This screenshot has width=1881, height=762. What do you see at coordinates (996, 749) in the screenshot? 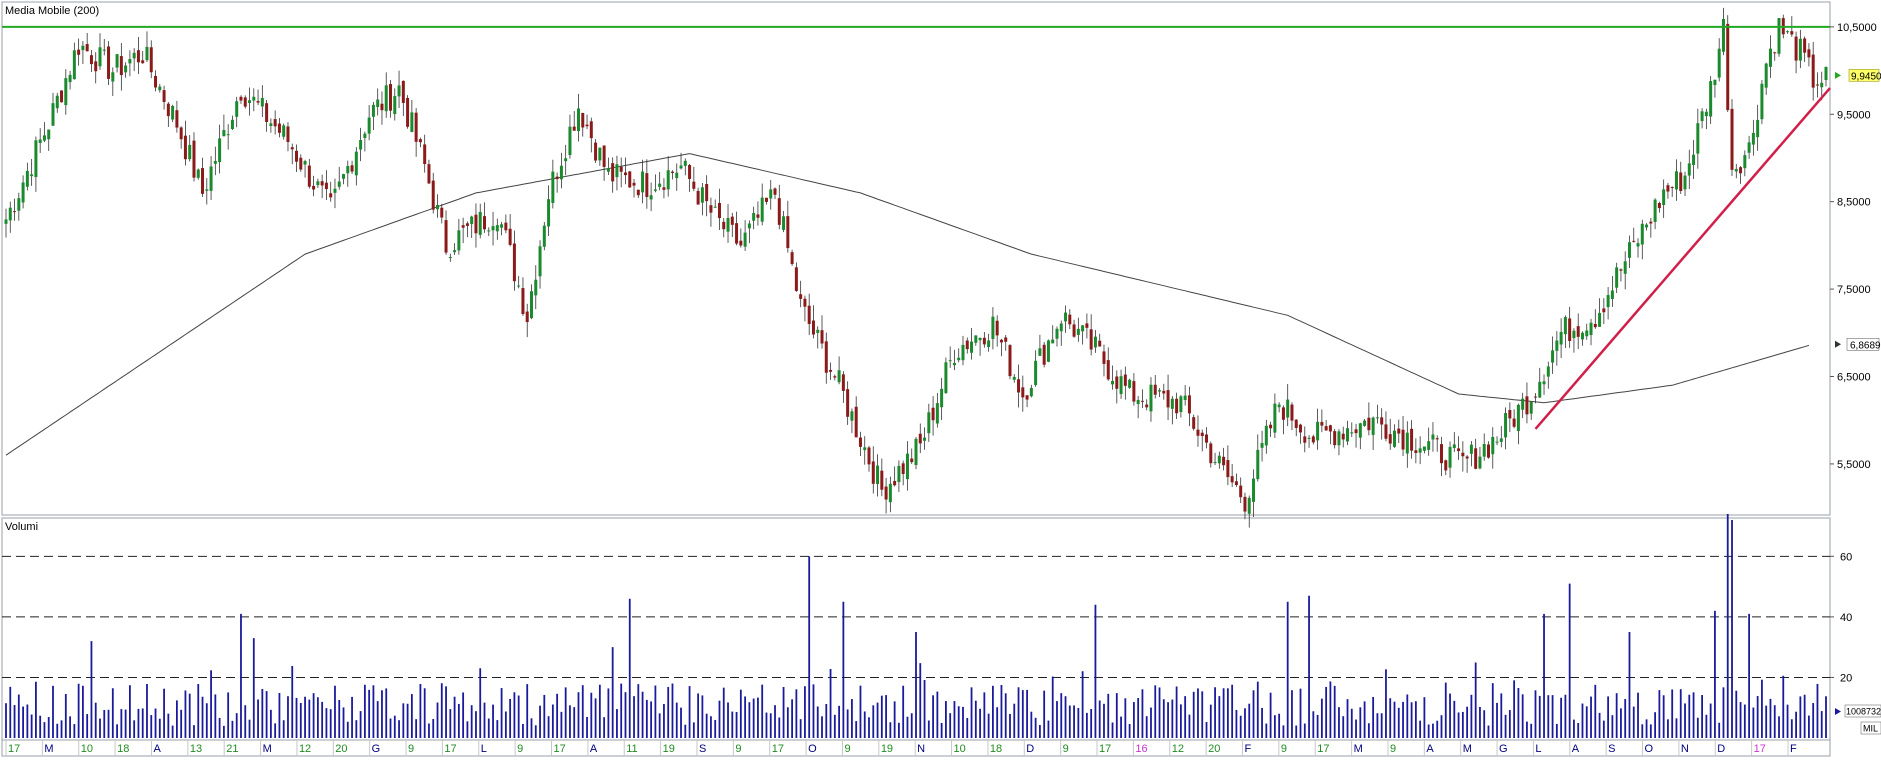
I see `x-axis-label: 18` at bounding box center [996, 749].